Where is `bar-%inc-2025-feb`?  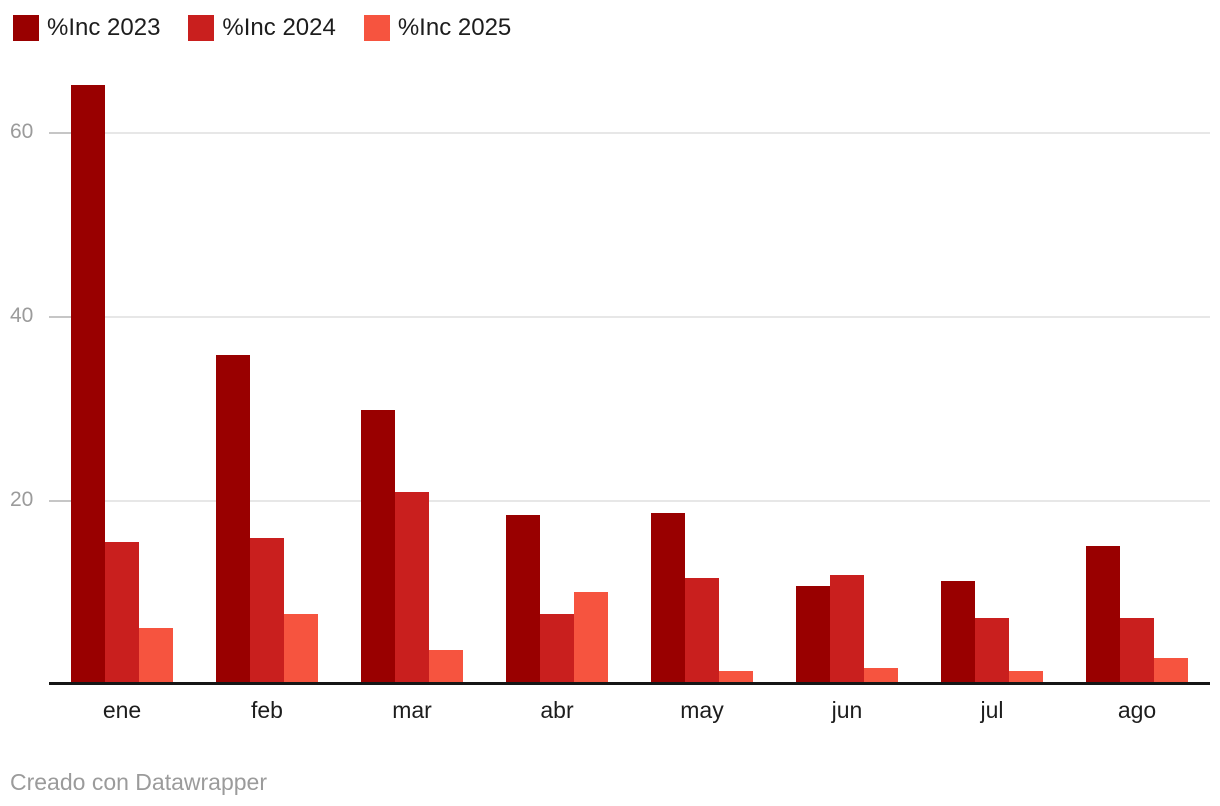 bar-%inc-2025-feb is located at coordinates (301, 649).